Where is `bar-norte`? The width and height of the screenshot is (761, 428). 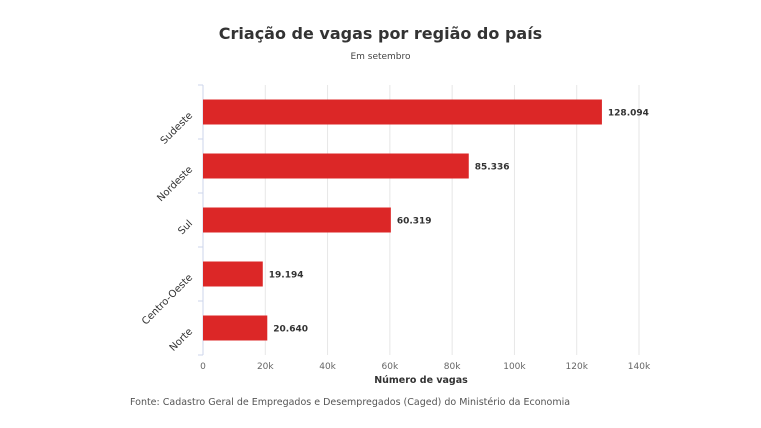 bar-norte is located at coordinates (235, 328).